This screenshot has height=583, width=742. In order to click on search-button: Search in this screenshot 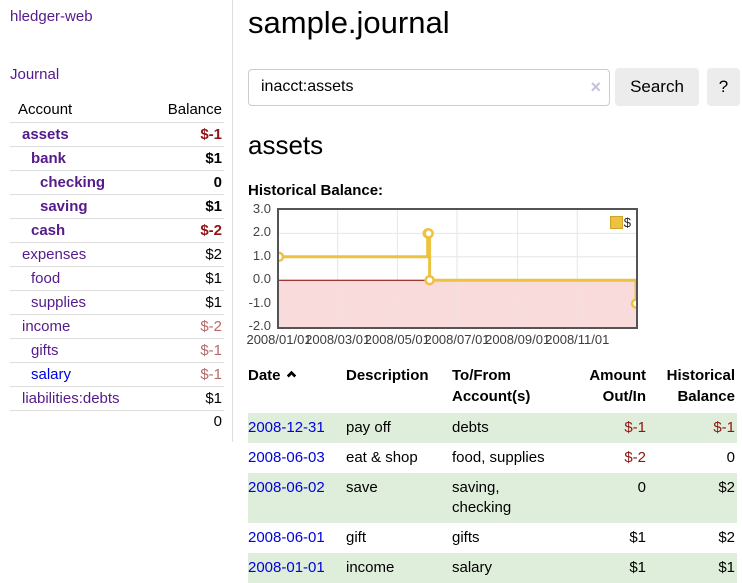, I will do `click(657, 87)`.